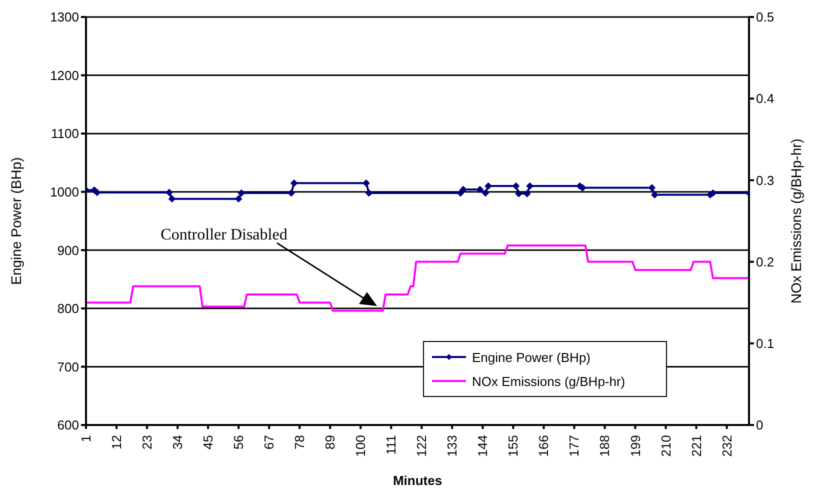  Describe the element at coordinates (224, 235) in the screenshot. I see `annotation: Controller Disabled` at that location.